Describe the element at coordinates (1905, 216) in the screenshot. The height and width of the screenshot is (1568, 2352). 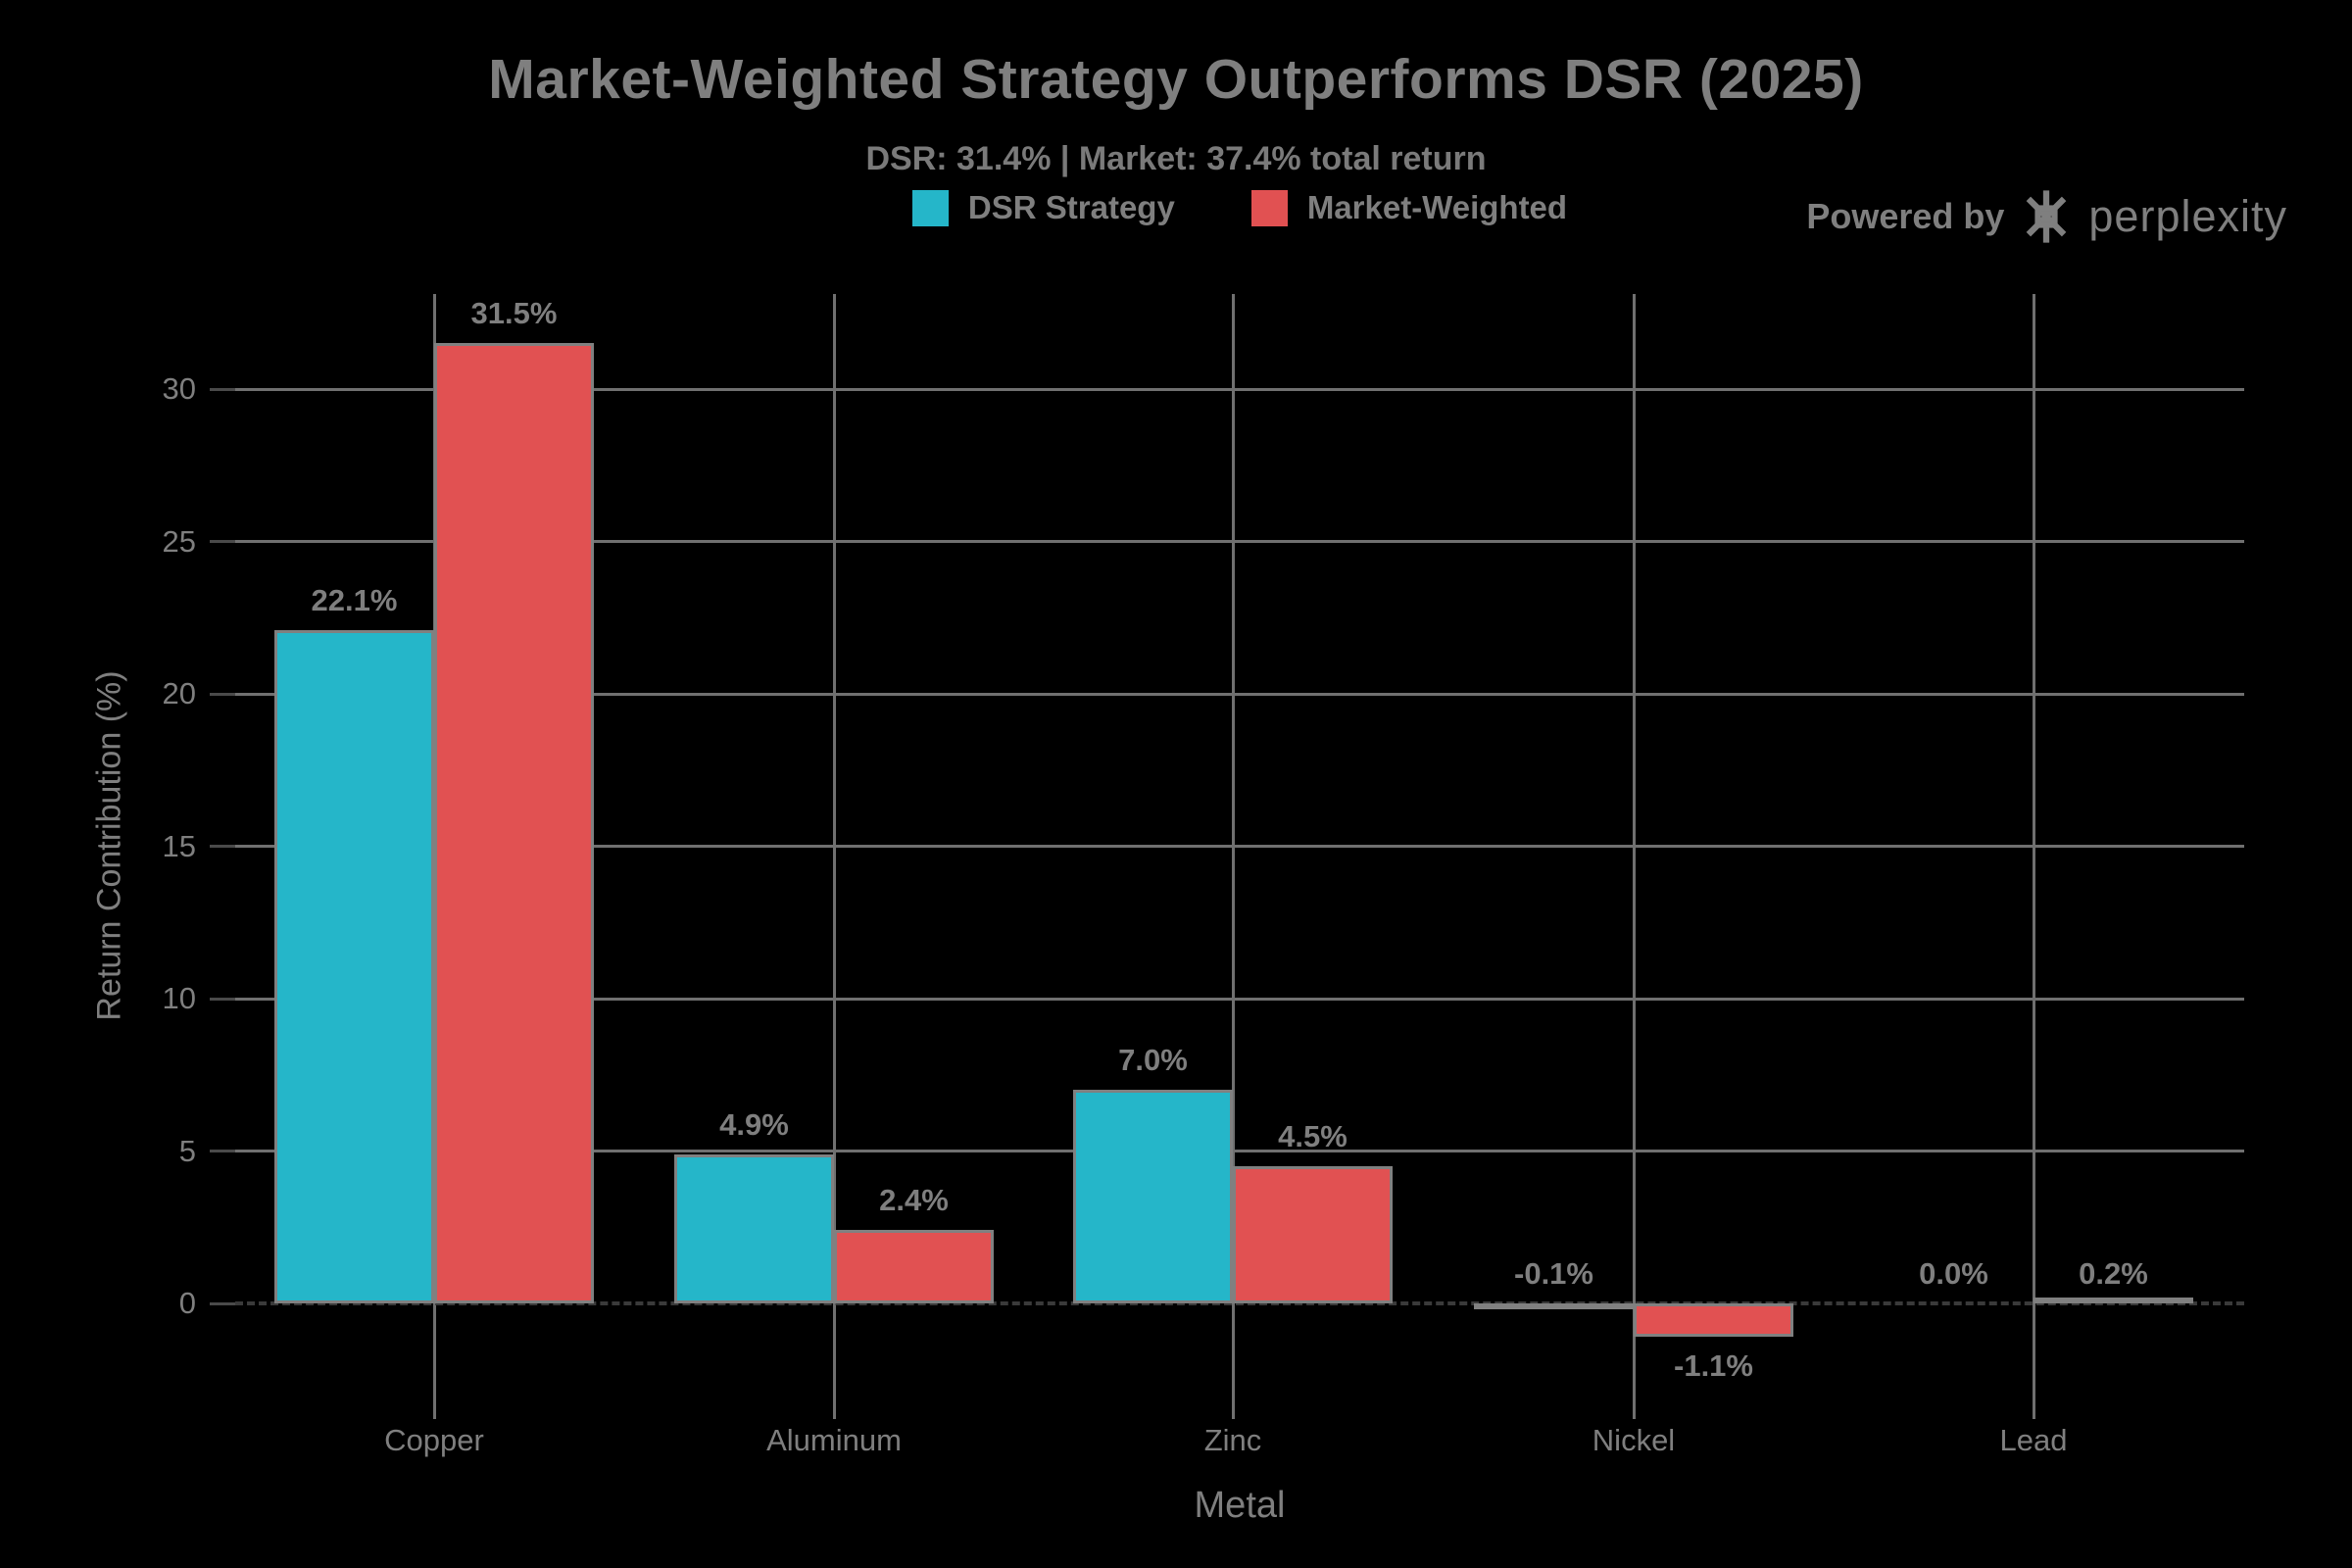
I see `powered-by-text: Powered by` at that location.